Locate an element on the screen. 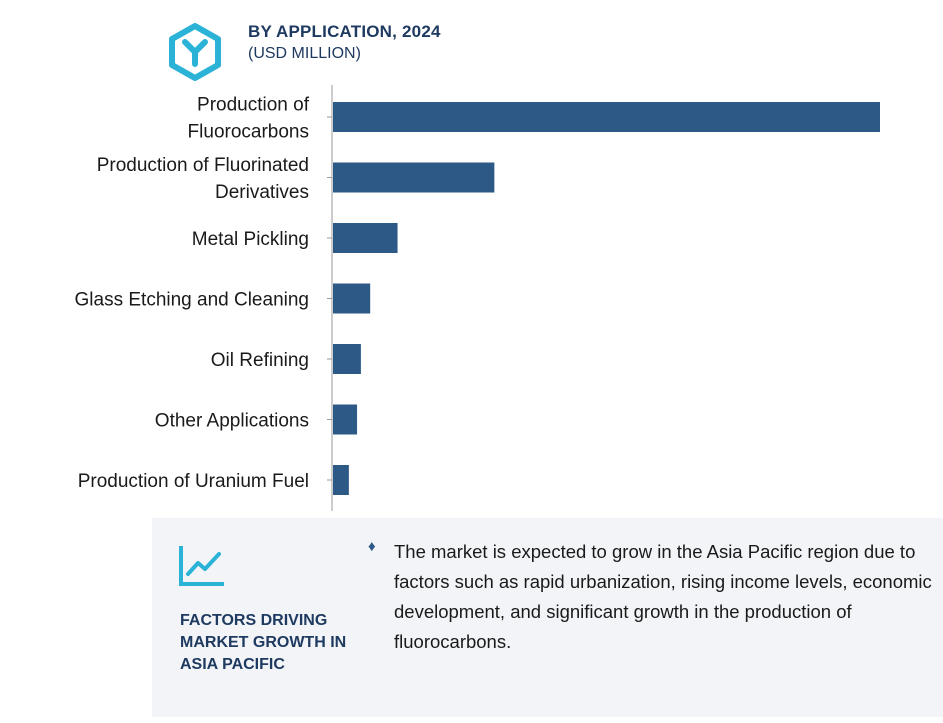  trend-chart-icon is located at coordinates (201, 566).